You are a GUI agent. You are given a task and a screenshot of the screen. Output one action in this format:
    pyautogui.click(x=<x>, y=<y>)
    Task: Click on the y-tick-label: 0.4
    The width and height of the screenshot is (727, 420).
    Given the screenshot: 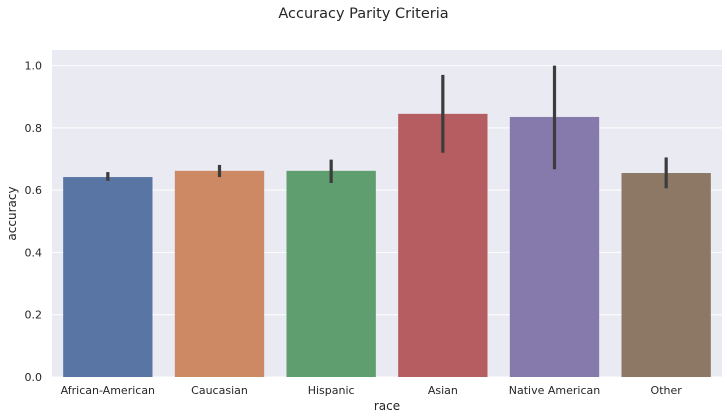 What is the action you would take?
    pyautogui.click(x=34, y=252)
    